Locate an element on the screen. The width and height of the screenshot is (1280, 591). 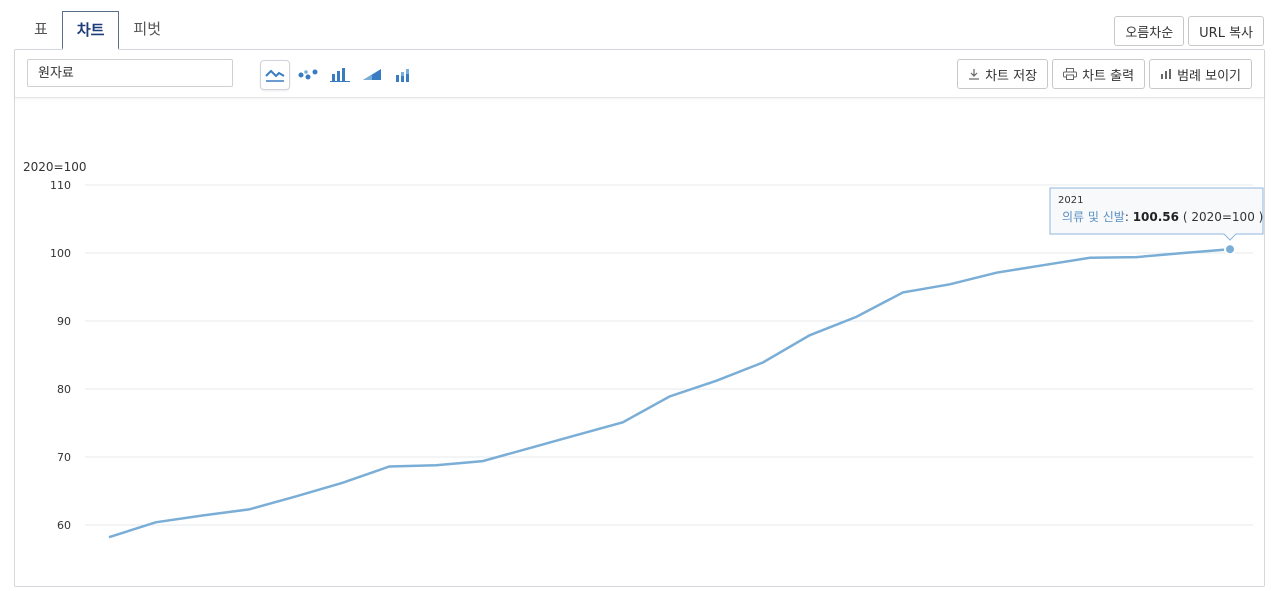
legend-icon is located at coordinates (1166, 74).